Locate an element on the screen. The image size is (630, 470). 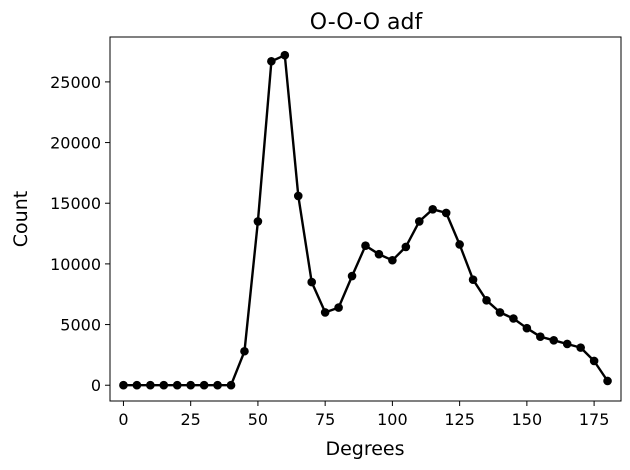
y-tick-label: 0 is located at coordinates (96, 385).